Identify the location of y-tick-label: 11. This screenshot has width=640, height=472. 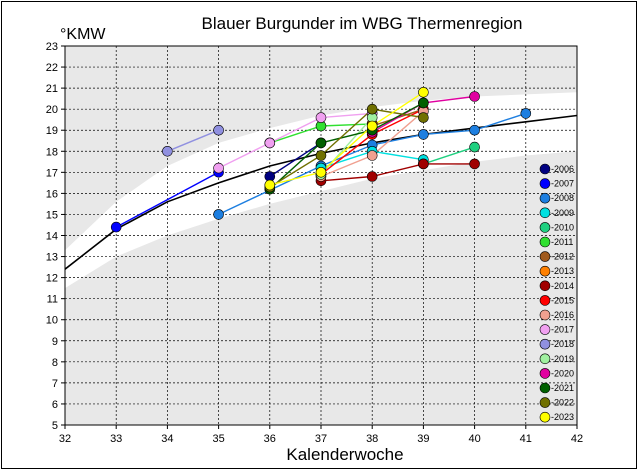
(52, 300).